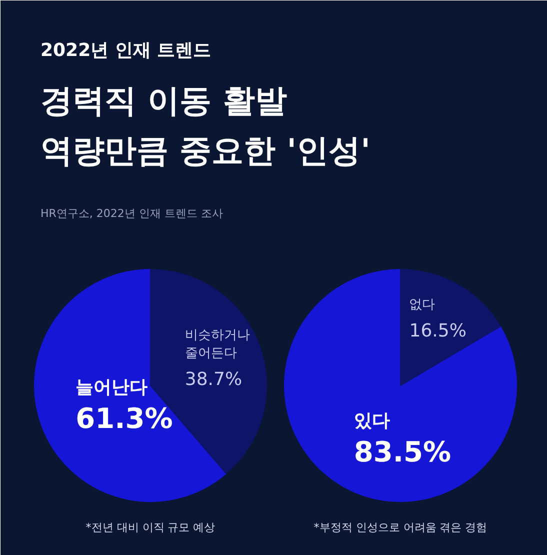 The image size is (547, 555). I want to click on data-label: 61.3%, so click(124, 419).